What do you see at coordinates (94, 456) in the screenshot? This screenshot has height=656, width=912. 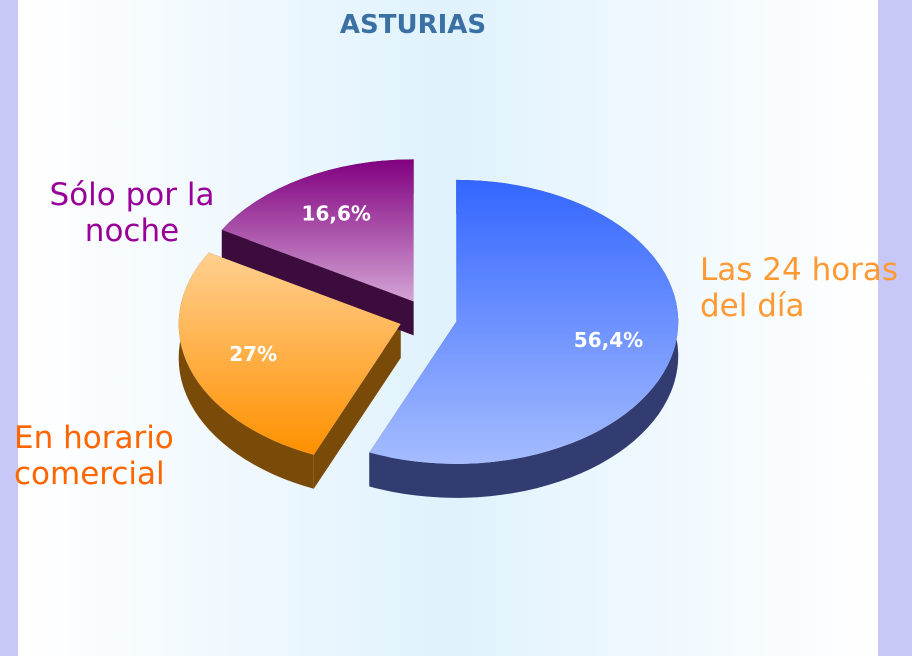 I see `category-label: En horario comercial` at bounding box center [94, 456].